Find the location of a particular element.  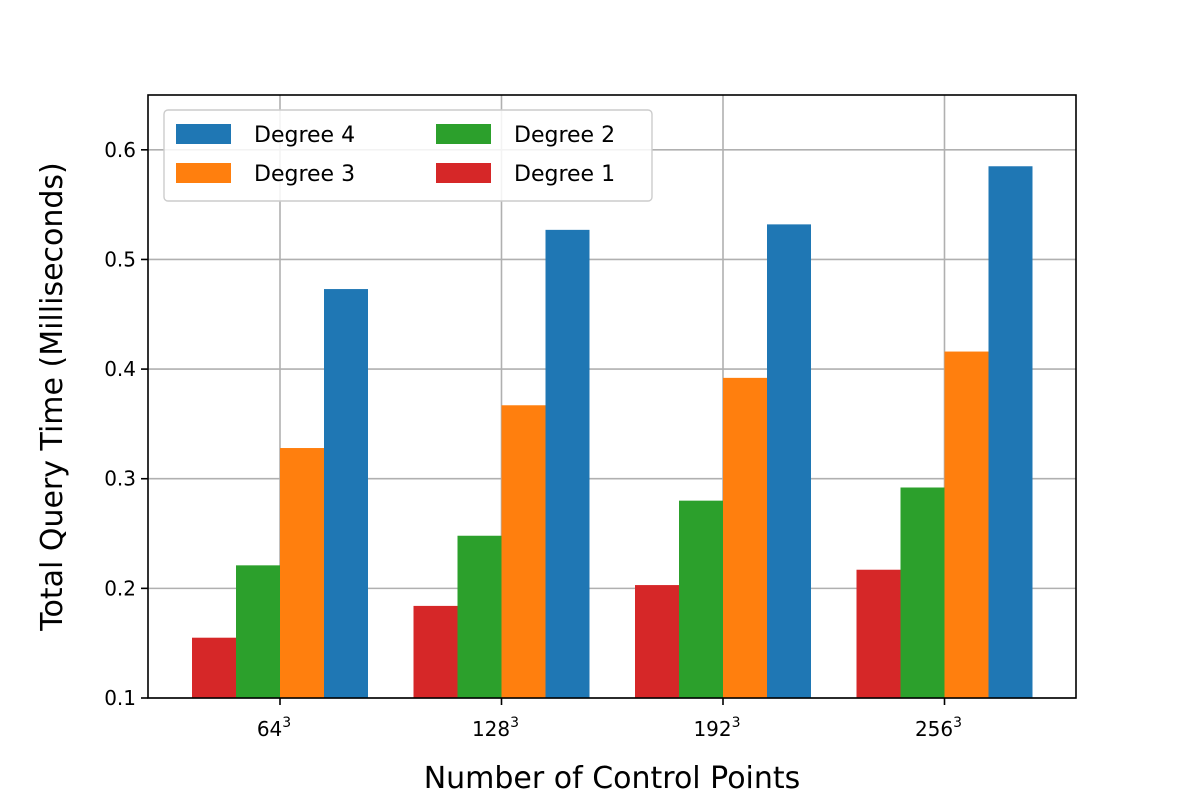

x-tick-label: 1923 is located at coordinates (716, 728).